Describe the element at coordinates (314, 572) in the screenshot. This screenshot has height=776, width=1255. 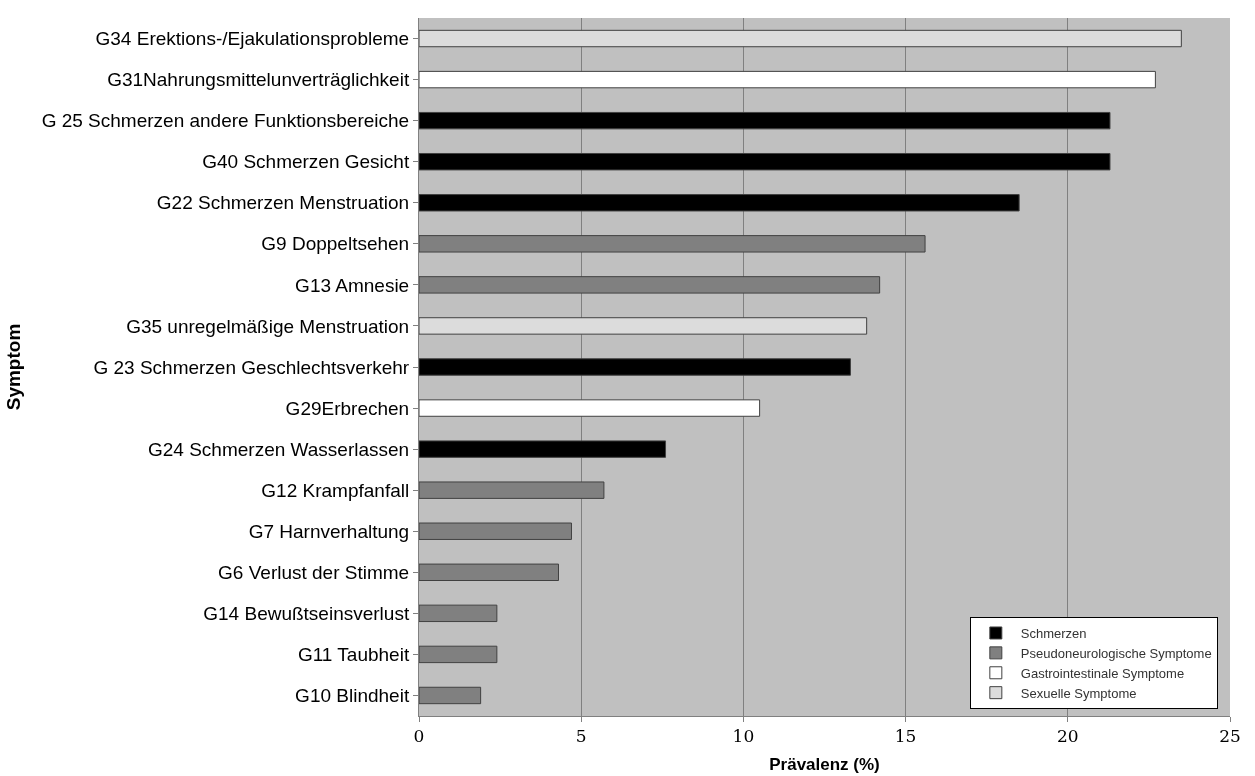
I see `y-tick-label: G6 Verlust der Stimme` at that location.